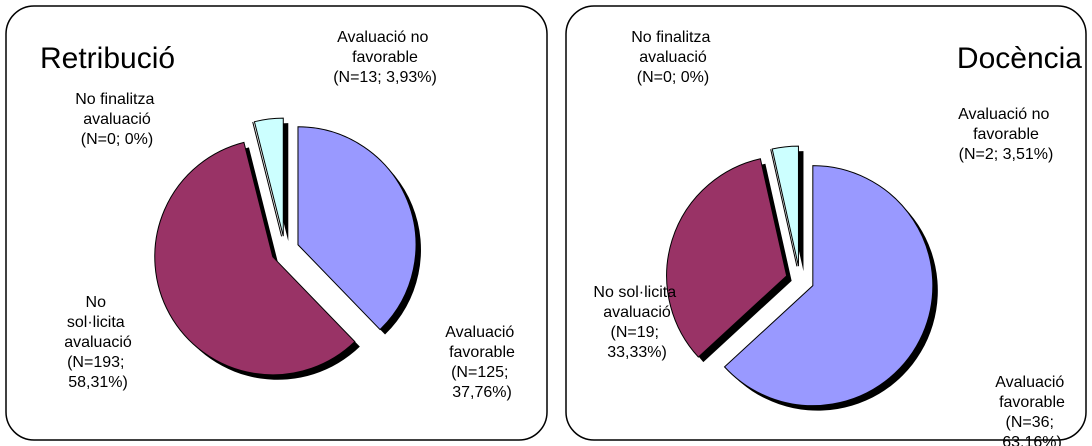  I want to click on value-label: (N=13; 3,93%), so click(385, 77).